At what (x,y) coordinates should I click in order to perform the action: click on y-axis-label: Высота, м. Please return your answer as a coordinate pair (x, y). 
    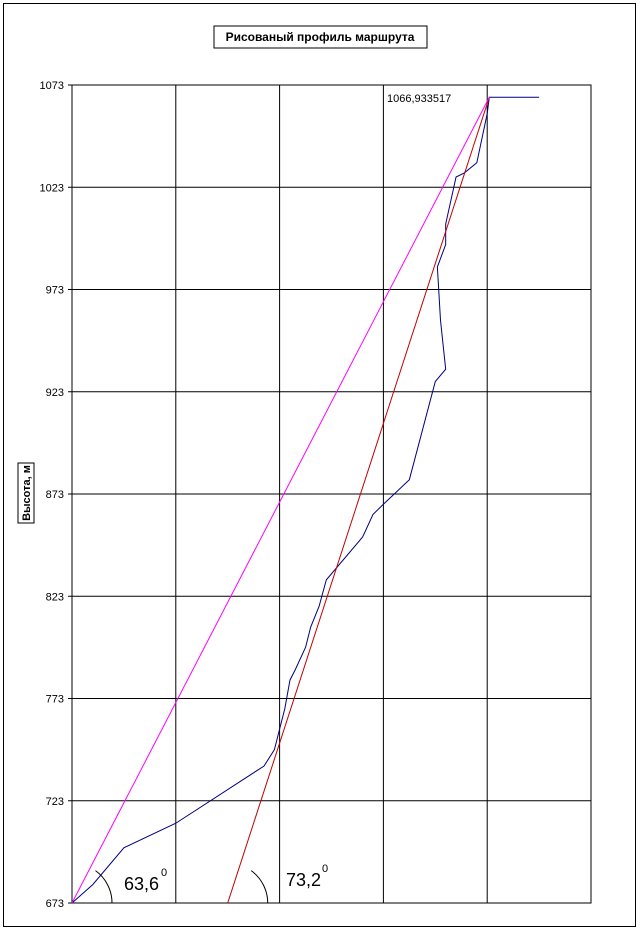
    Looking at the image, I should click on (27, 493).